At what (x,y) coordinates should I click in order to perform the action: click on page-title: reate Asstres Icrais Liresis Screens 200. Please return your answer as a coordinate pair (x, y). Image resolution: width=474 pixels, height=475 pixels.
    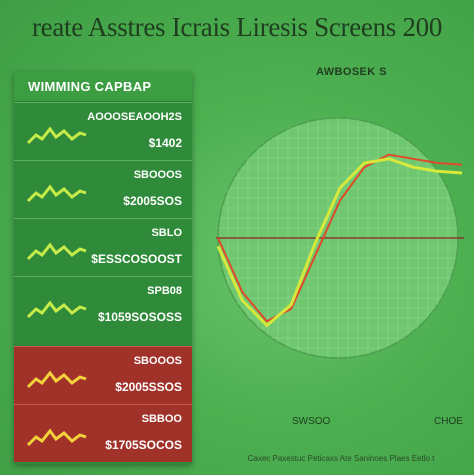
    Looking at the image, I should click on (237, 27).